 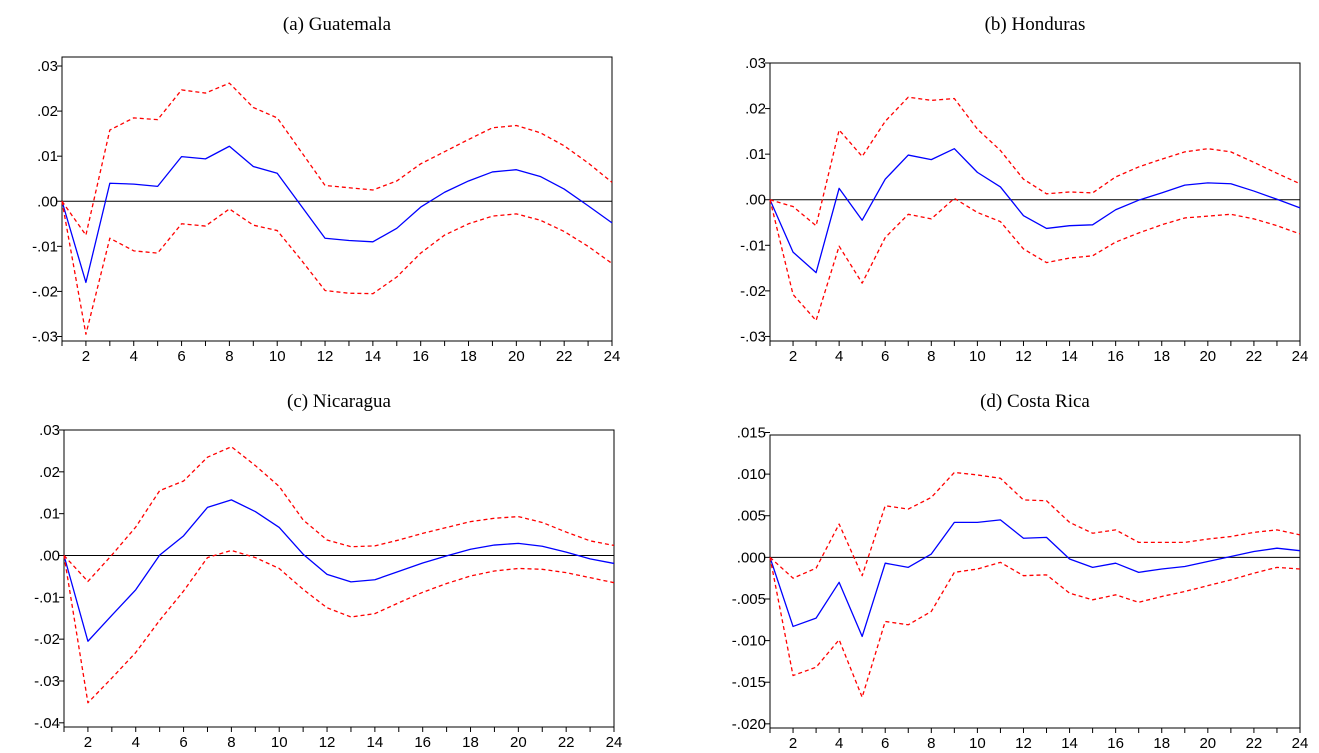 What do you see at coordinates (47, 723) in the screenshot?
I see `y-tick-label: -.04` at bounding box center [47, 723].